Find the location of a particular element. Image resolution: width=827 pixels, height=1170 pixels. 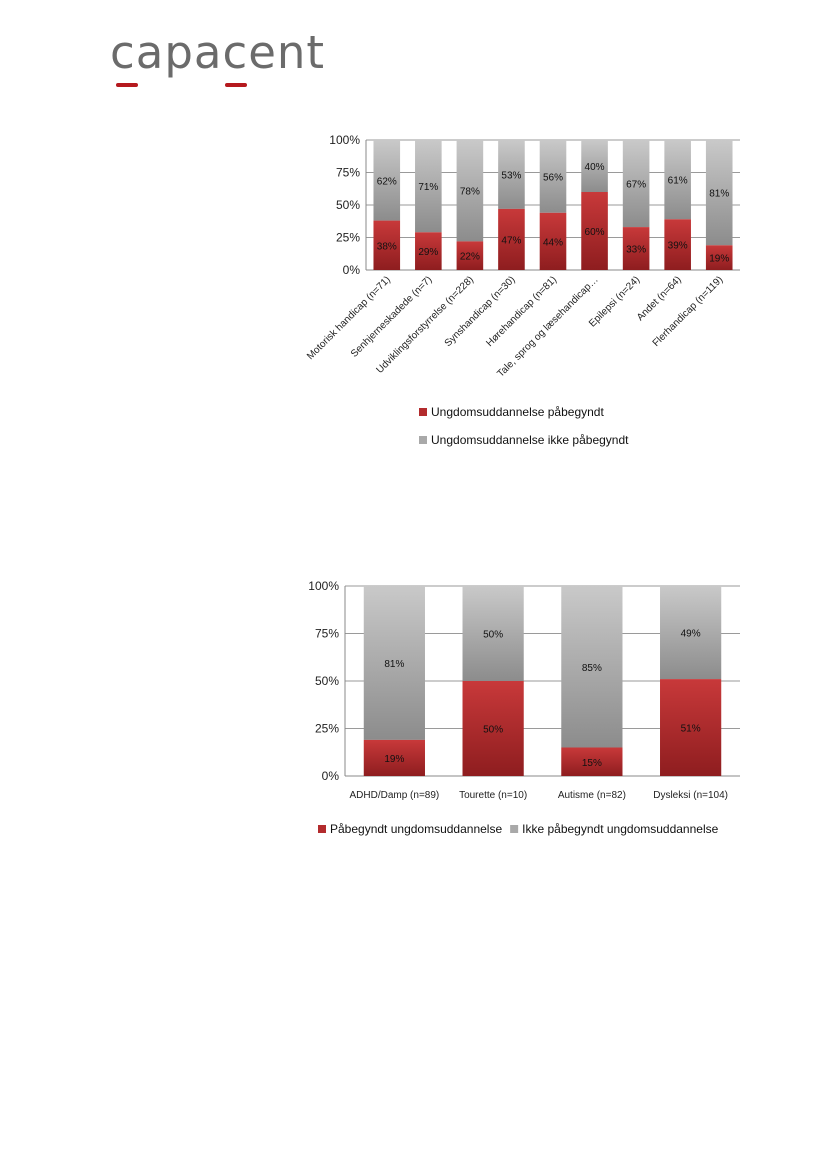

data-label: 60% is located at coordinates (595, 232).